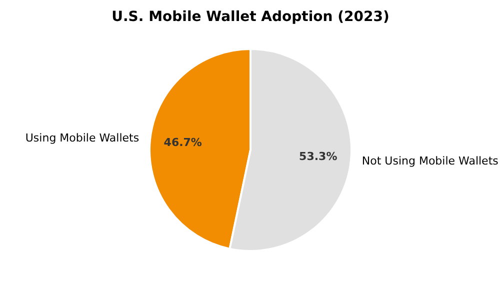 This screenshot has height=300, width=501. I want to click on slice-label: Not Using Mobile Wallets, so click(430, 161).